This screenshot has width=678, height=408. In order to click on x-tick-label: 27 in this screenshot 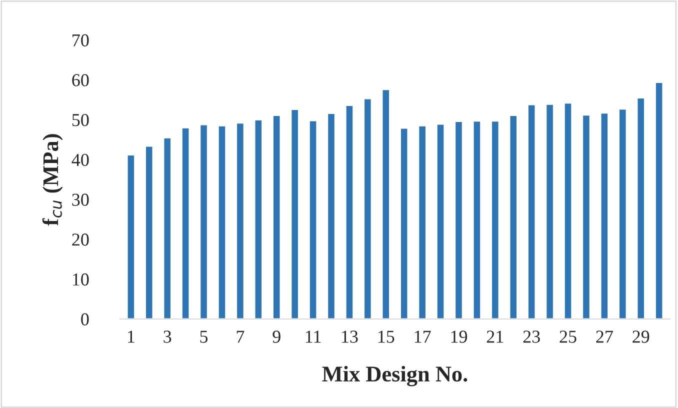, I will do `click(604, 336)`.